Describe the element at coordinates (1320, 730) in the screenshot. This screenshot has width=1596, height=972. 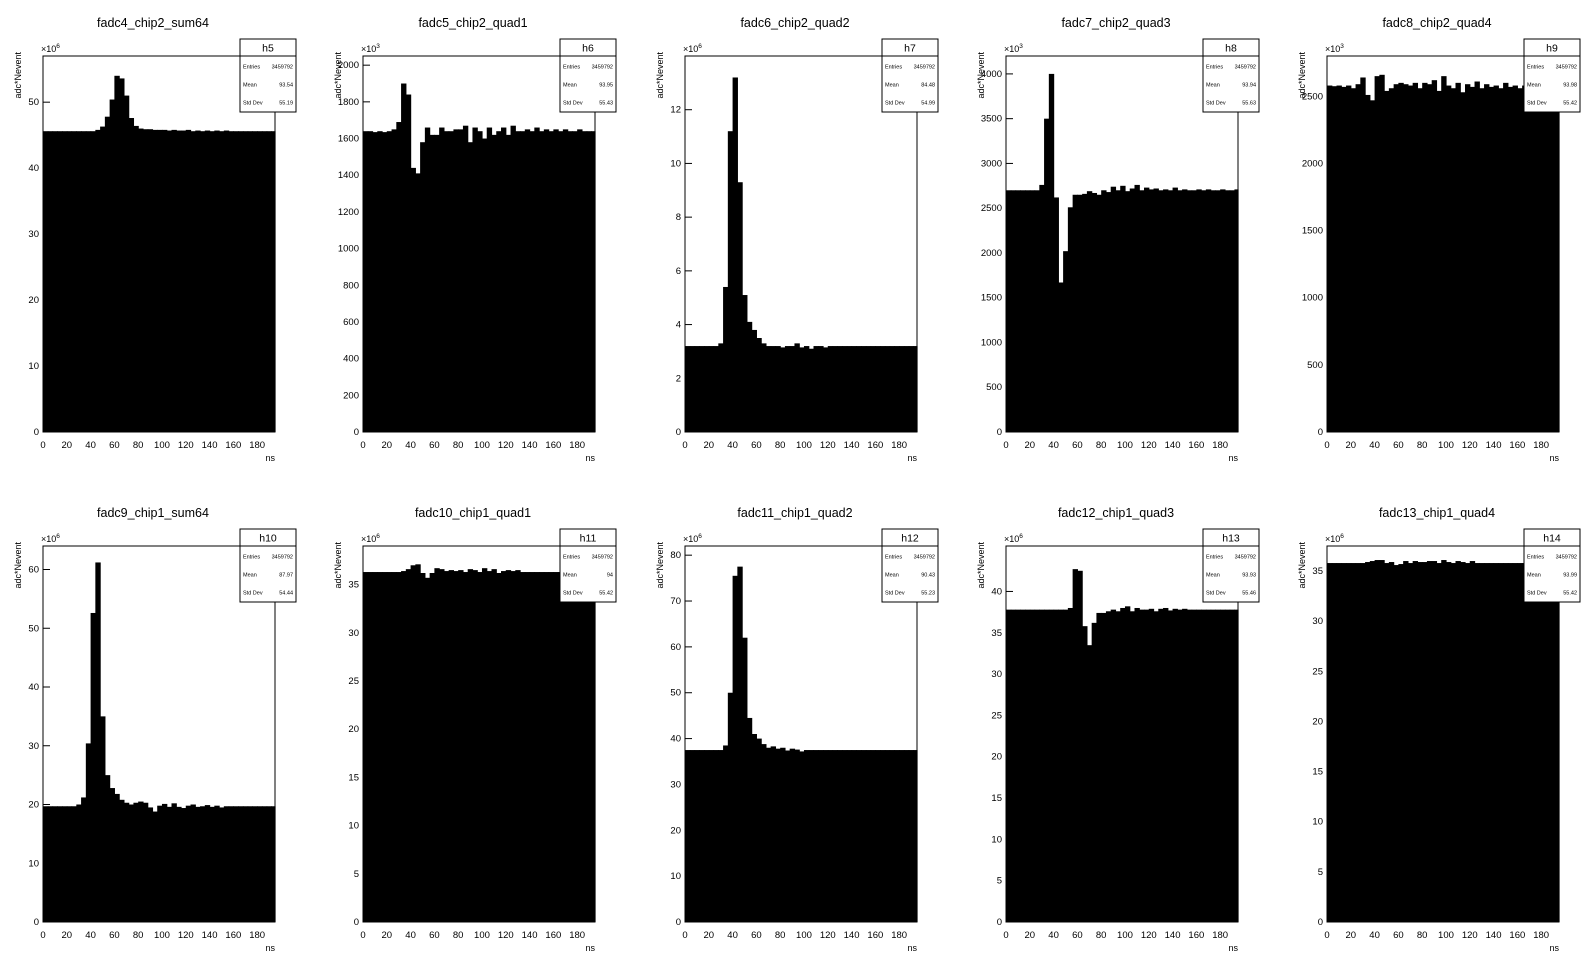
I see `y-axis: 0 5 10 15 20 25 30 35 adc*Nevent ×106` at that location.